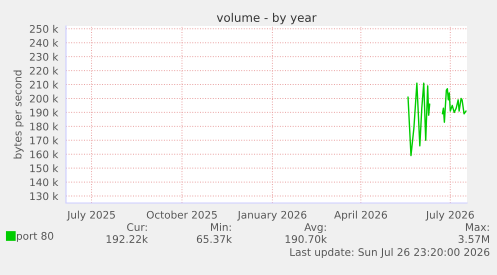 The image size is (497, 275). Describe the element at coordinates (127, 239) in the screenshot. I see `text: 192.22k` at that location.